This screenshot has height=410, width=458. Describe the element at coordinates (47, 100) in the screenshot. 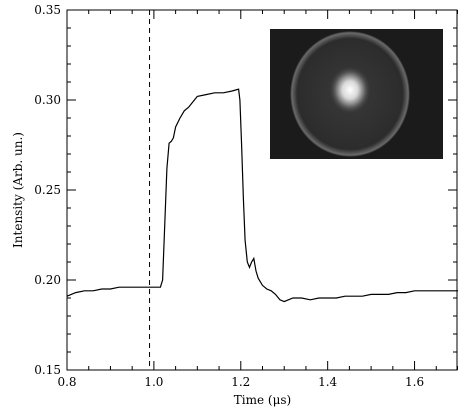

I see `y-tick-label: 0.30` at that location.